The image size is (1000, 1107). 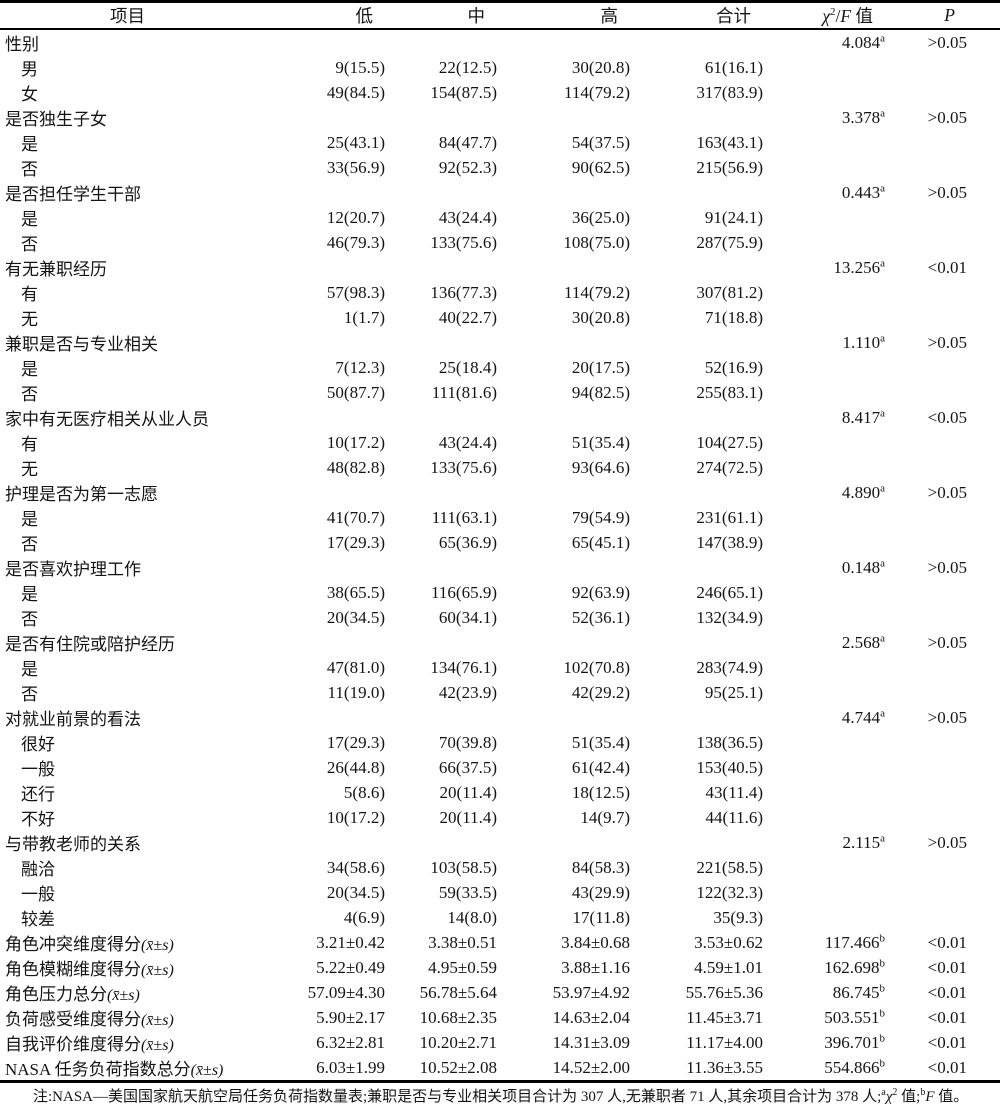 What do you see at coordinates (467, 167) in the screenshot?
I see `cell-mid: 92(52.3)` at bounding box center [467, 167].